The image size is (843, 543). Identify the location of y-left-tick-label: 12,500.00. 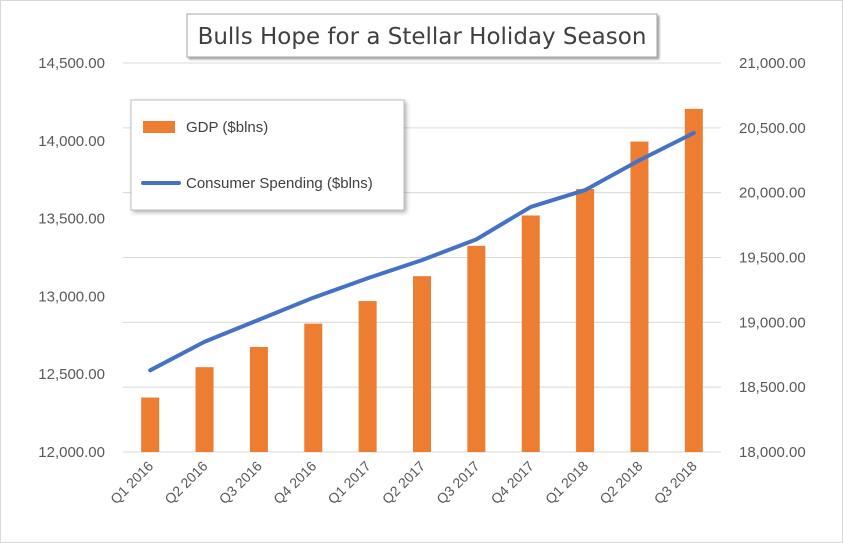
(71, 374).